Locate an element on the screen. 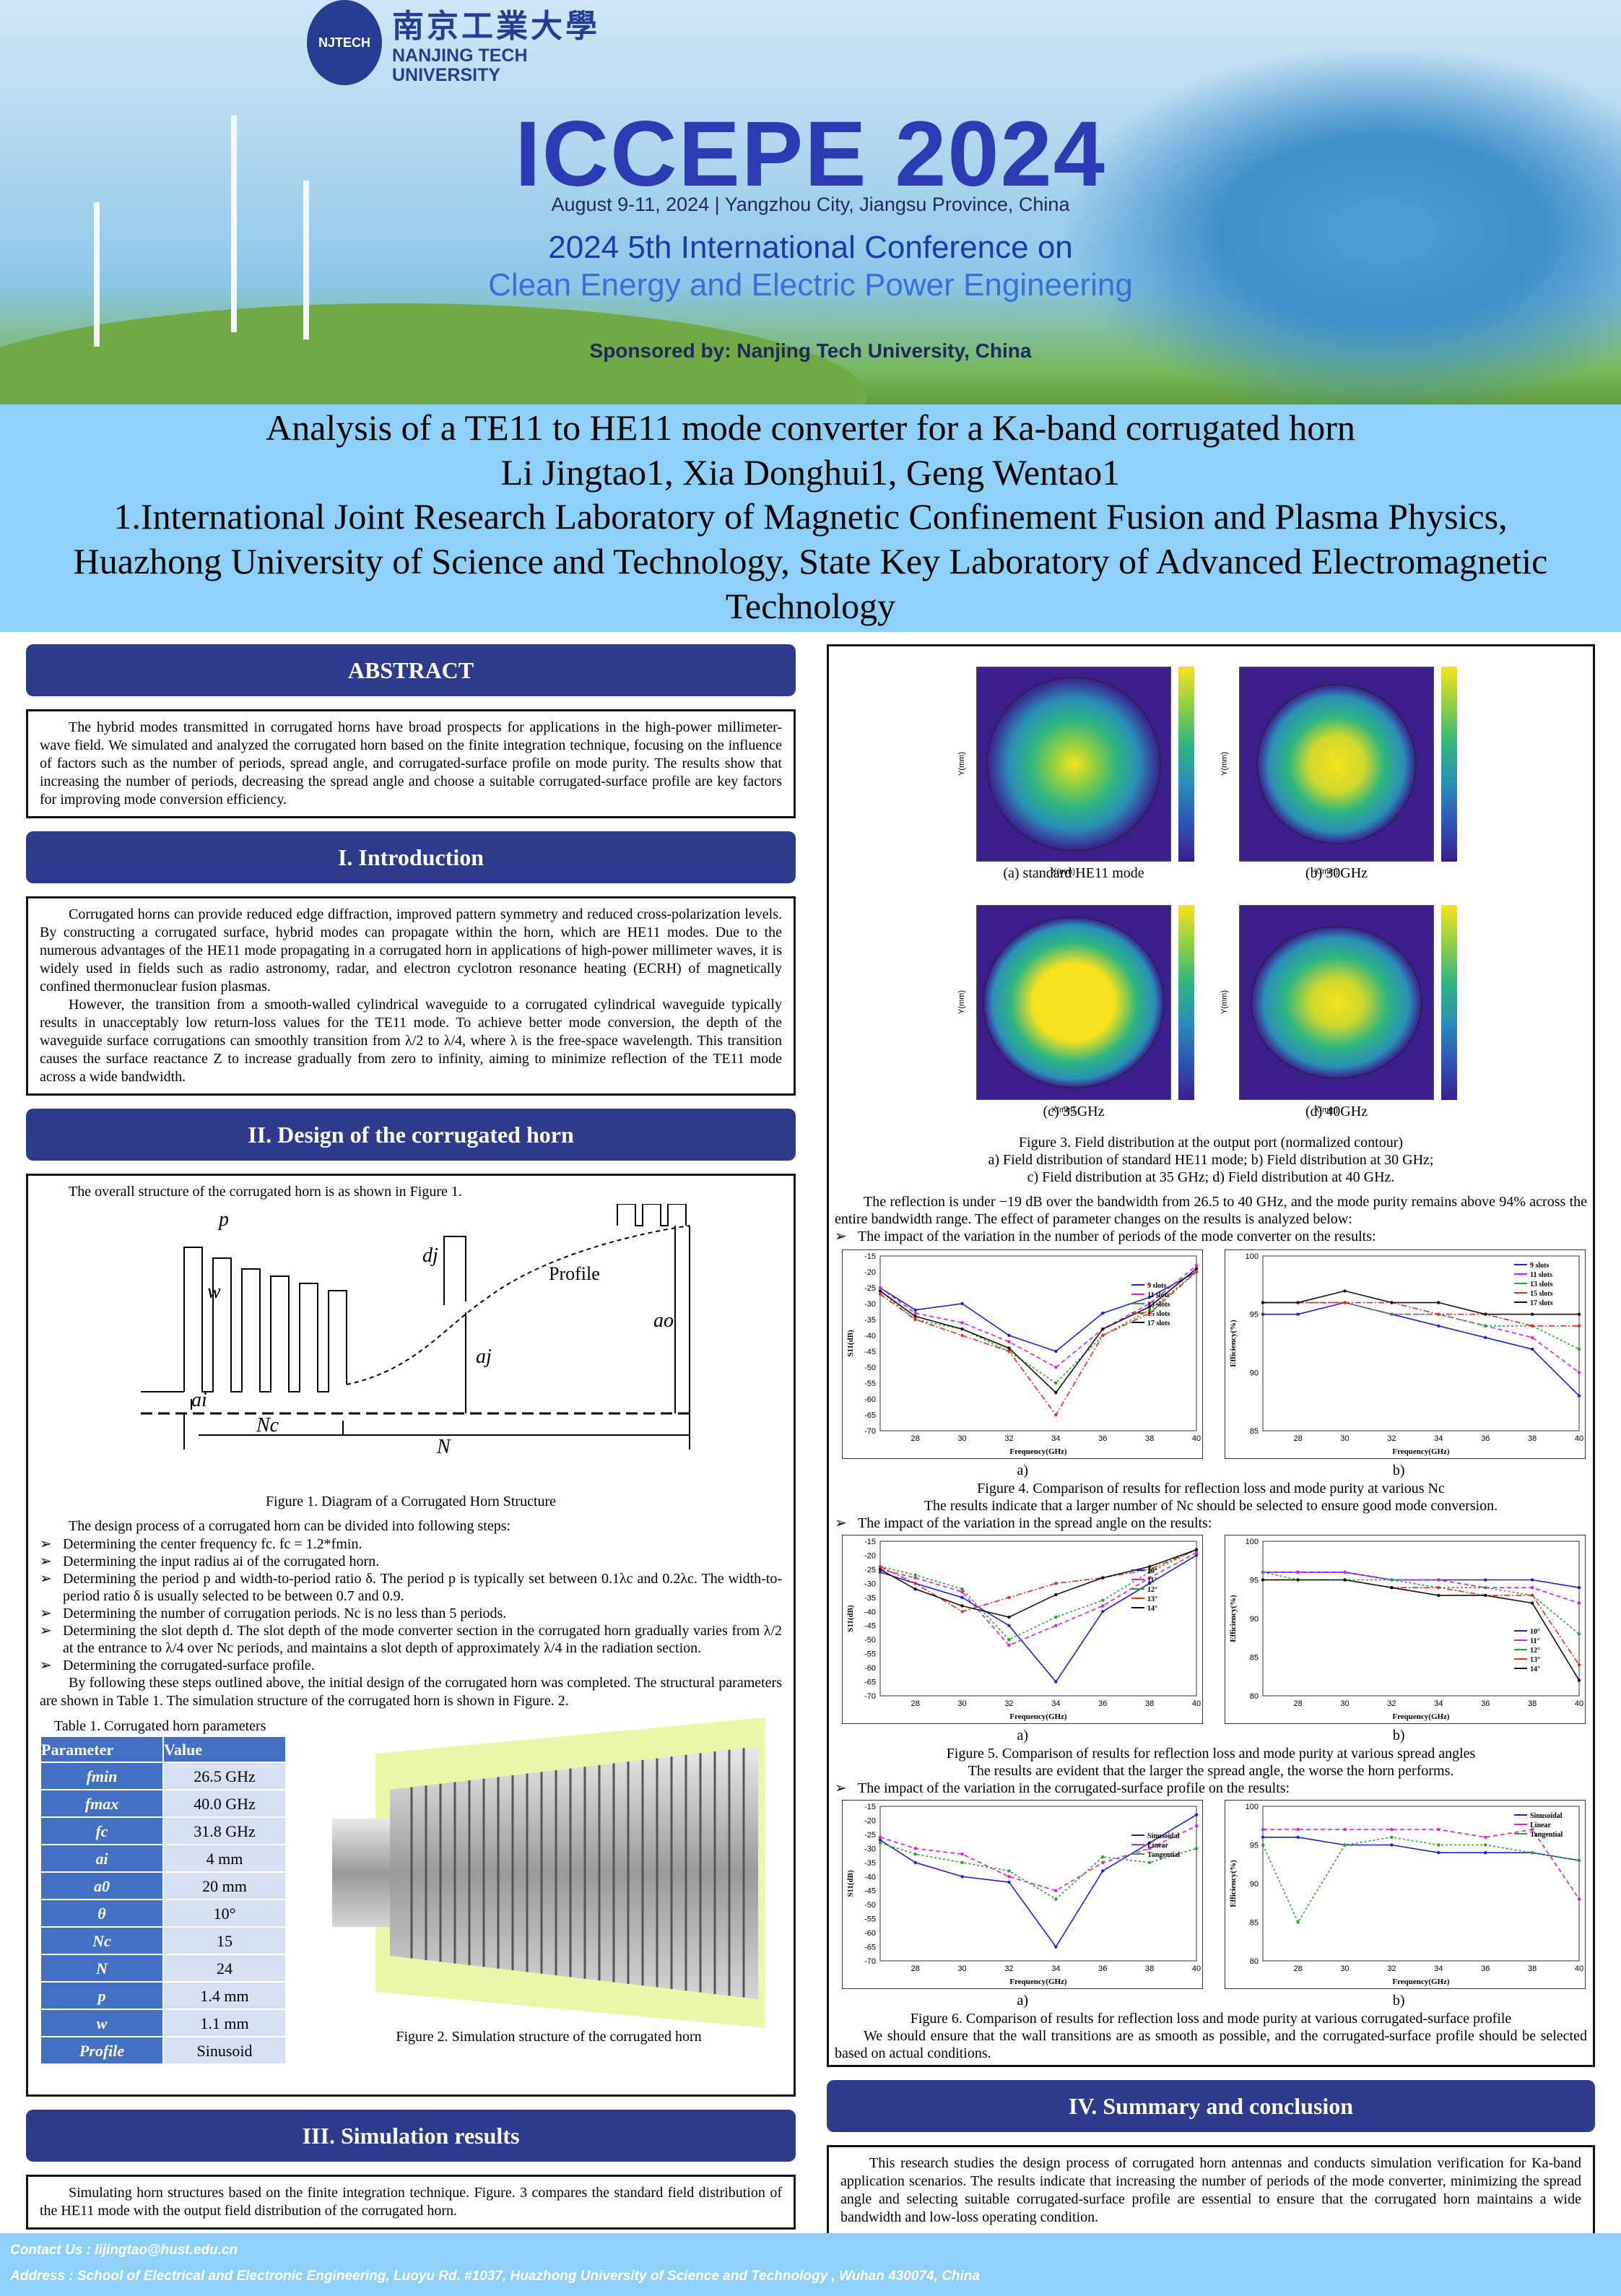 The width and height of the screenshot is (1621, 2296). table-param: w is located at coordinates (102, 2023).